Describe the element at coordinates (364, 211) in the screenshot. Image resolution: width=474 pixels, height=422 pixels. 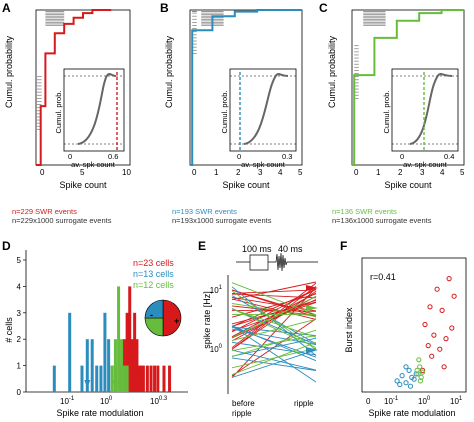
I see `panel-c-legend-swr: n=136 SWR events` at that location.